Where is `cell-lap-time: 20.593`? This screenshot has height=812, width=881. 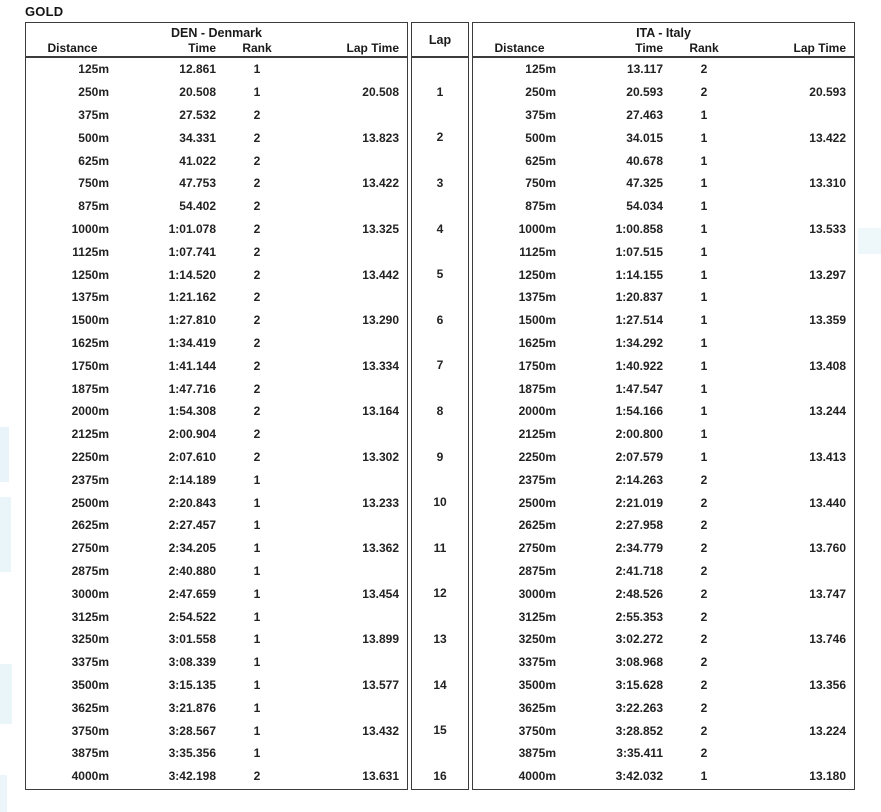 cell-lap-time: 20.593 is located at coordinates (827, 92).